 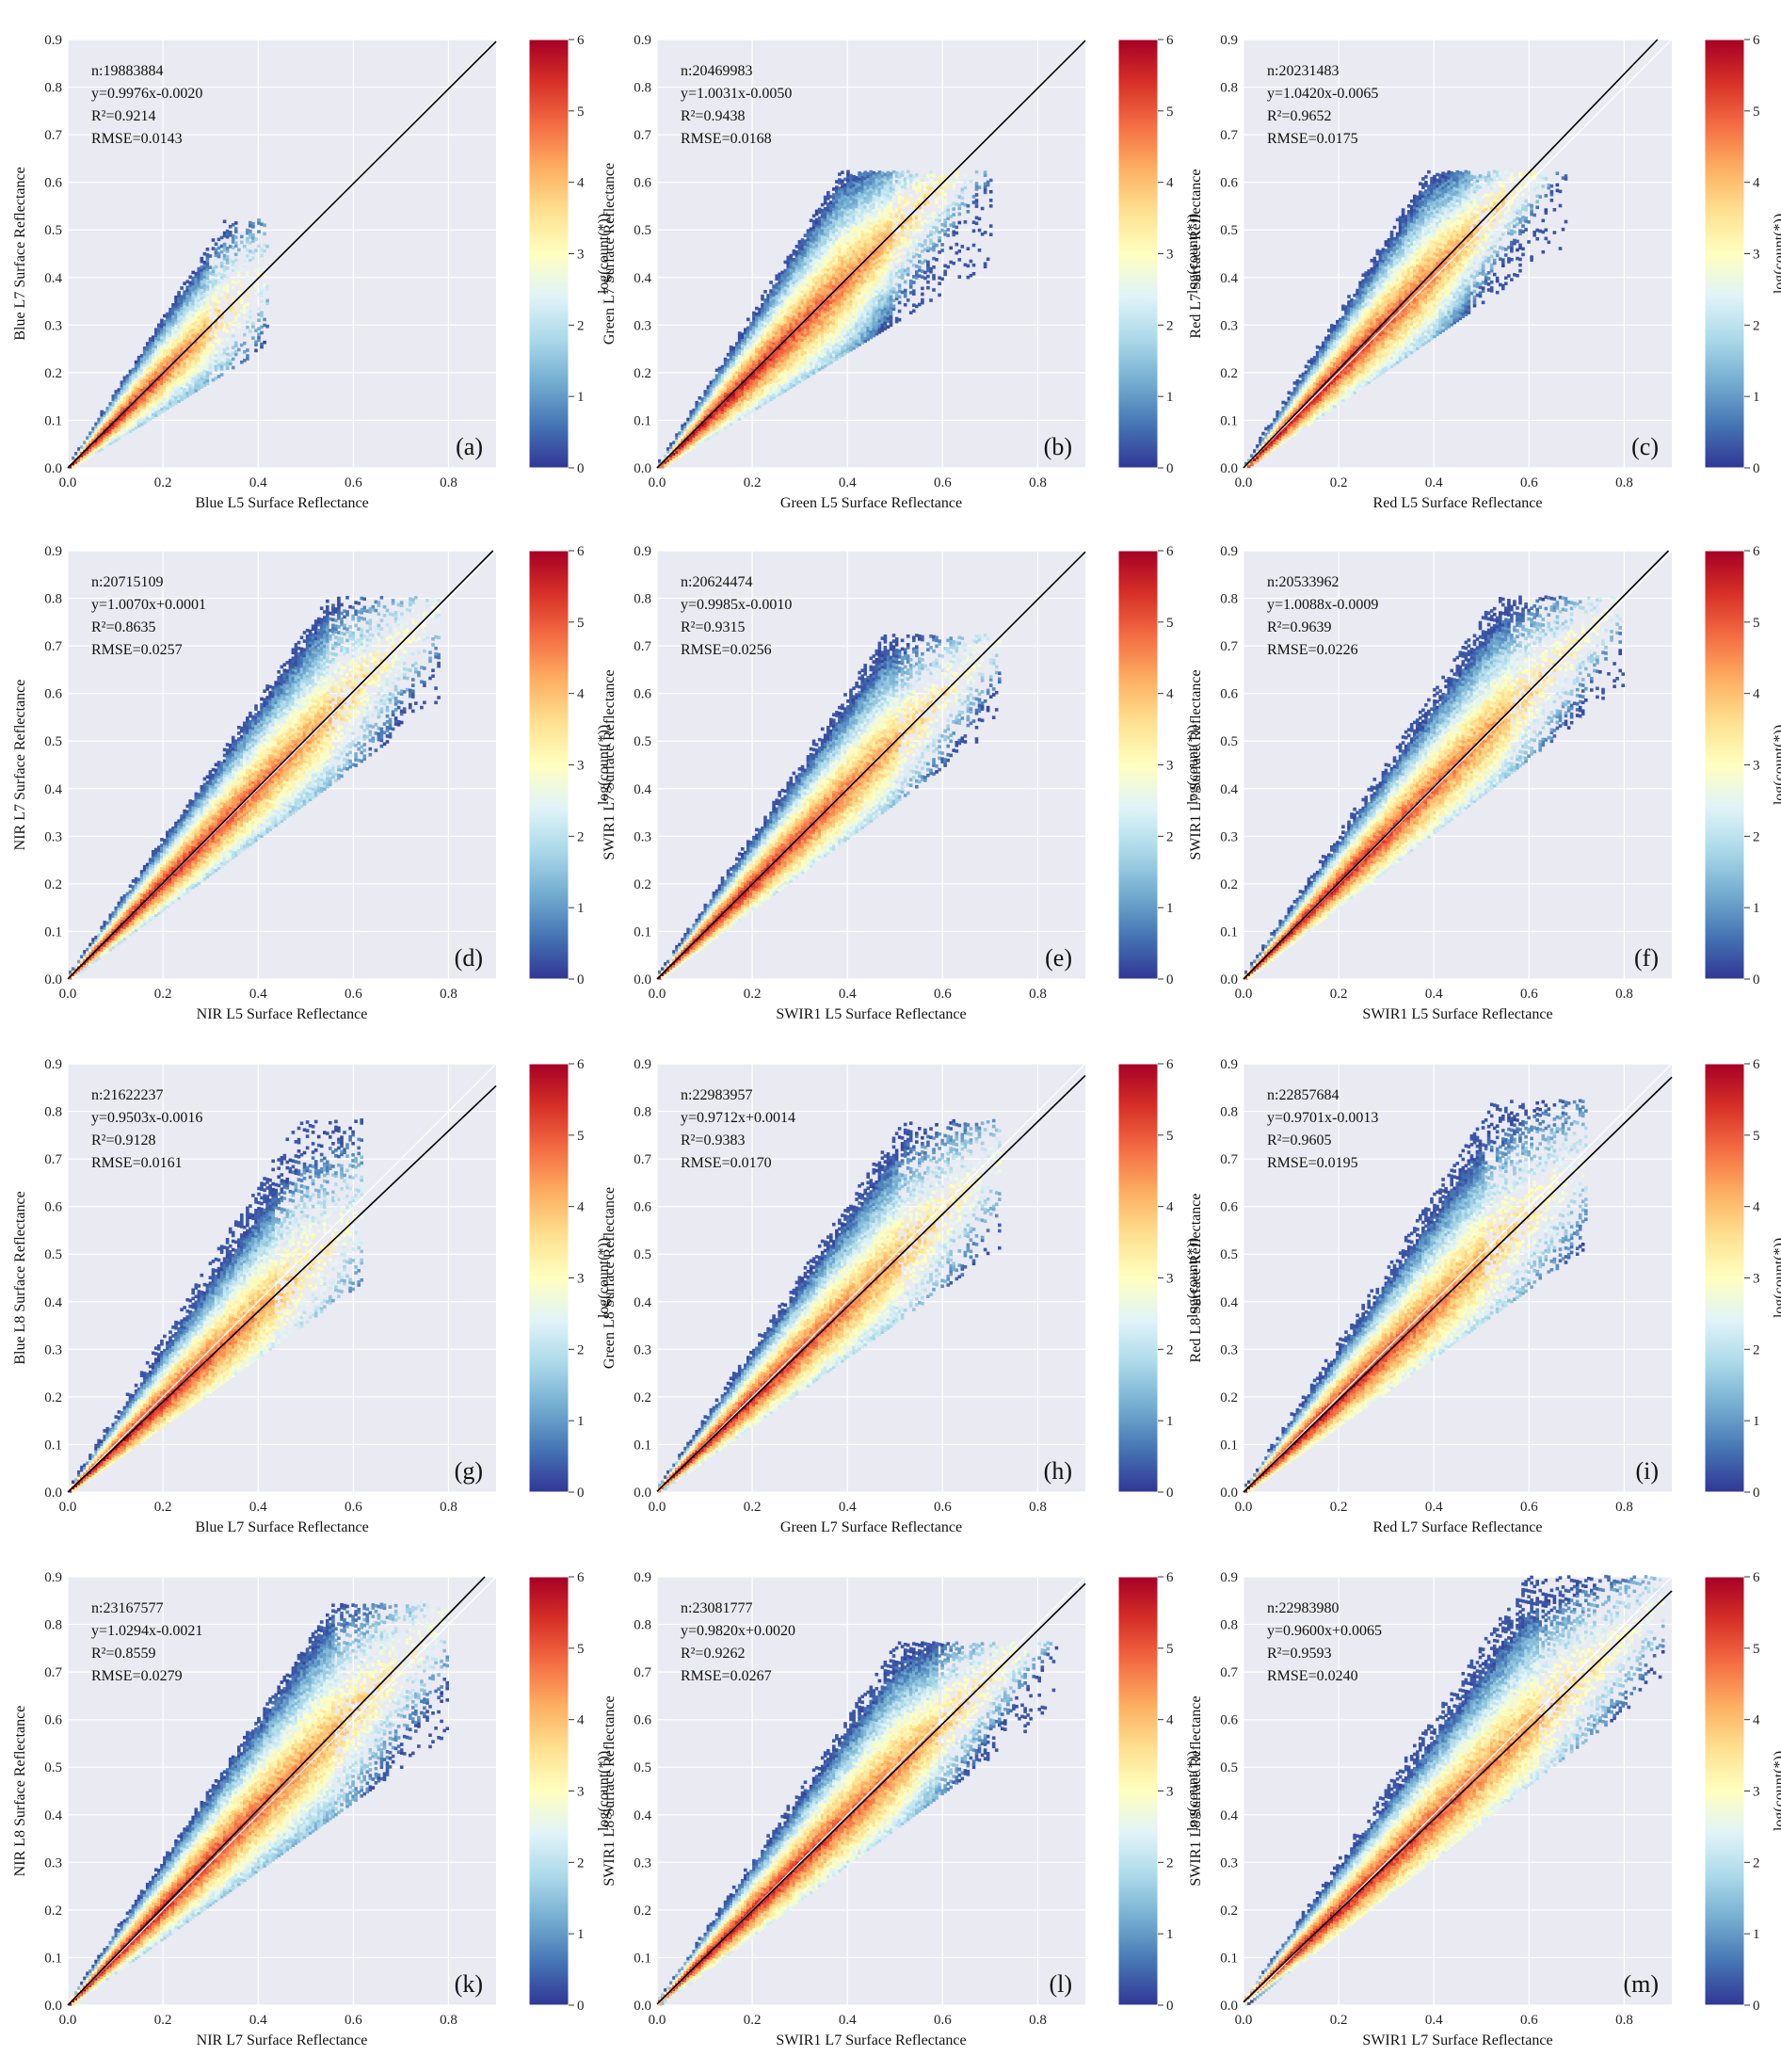 What do you see at coordinates (549, 254) in the screenshot?
I see `colorbar-gradient` at bounding box center [549, 254].